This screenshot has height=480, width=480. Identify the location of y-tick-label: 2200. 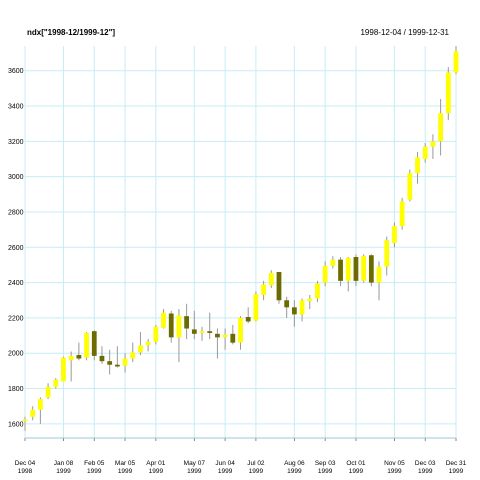
(16, 318).